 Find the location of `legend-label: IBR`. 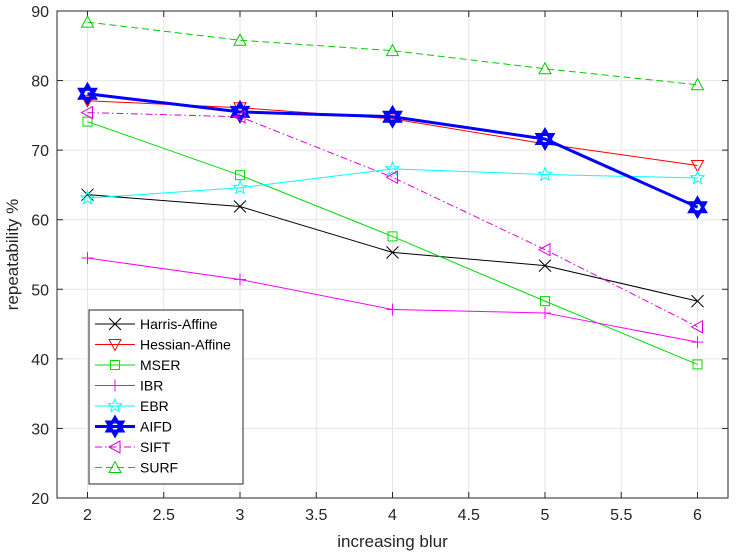

legend-label: IBR is located at coordinates (151, 386).